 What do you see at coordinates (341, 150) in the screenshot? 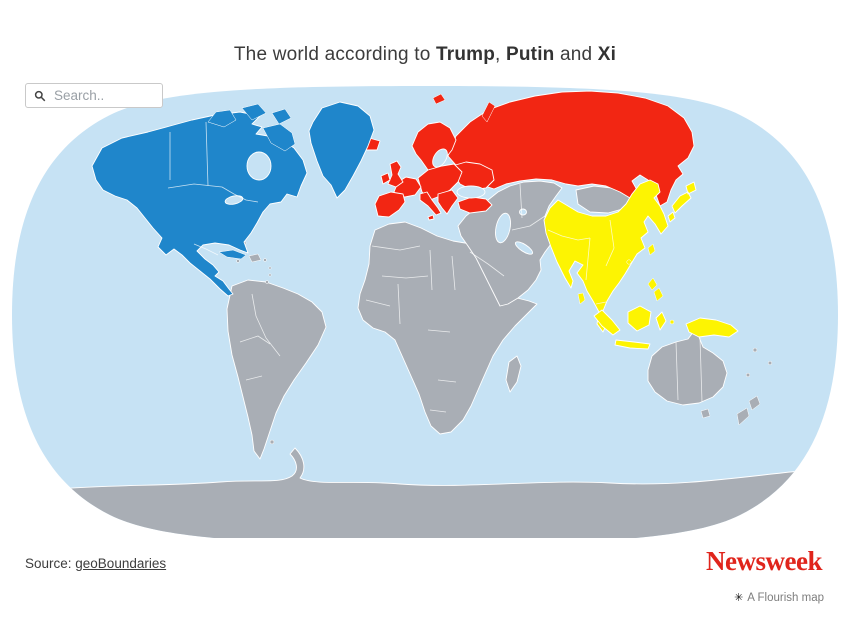
I see `region-greenland` at bounding box center [341, 150].